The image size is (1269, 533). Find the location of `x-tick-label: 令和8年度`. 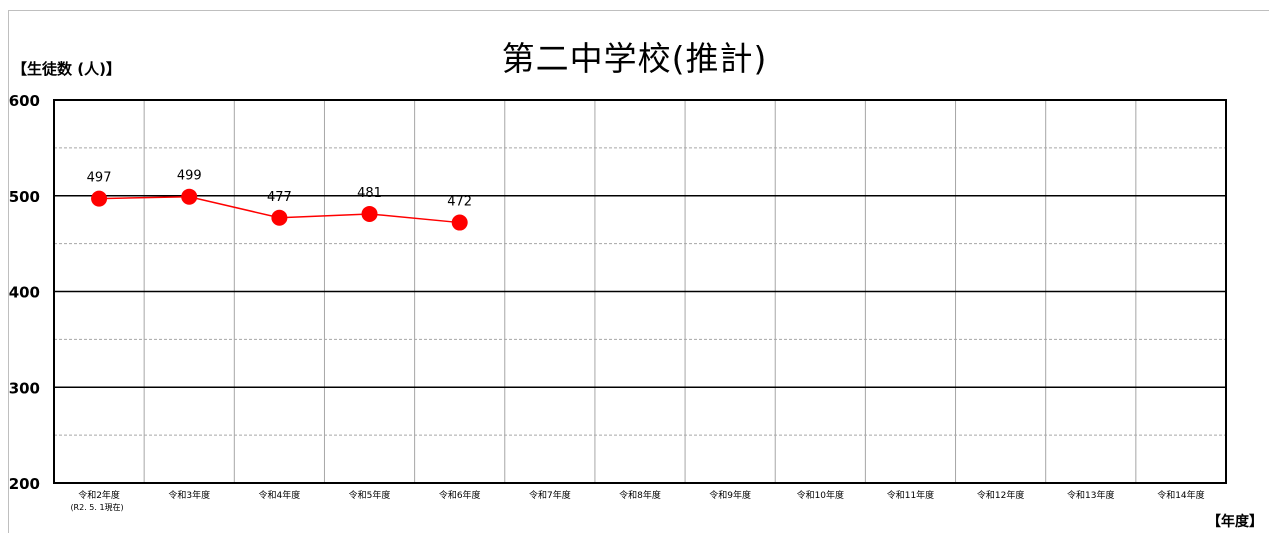

x-tick-label: 令和8年度 is located at coordinates (640, 495).